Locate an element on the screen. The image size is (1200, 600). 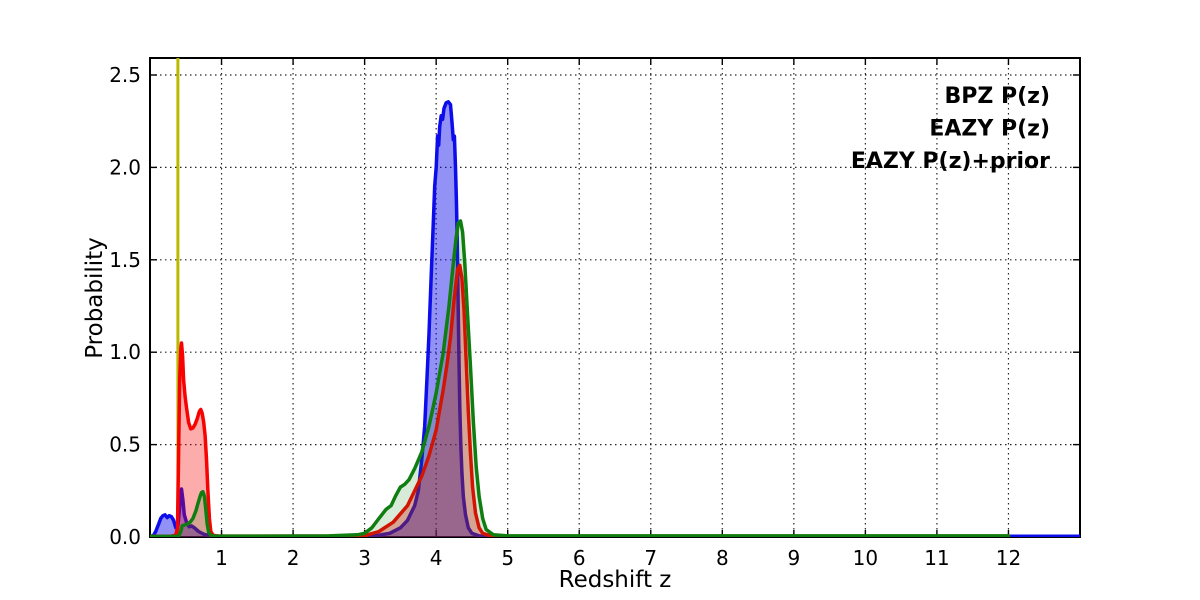
x-tick-label-4: 4 is located at coordinates (436, 558).